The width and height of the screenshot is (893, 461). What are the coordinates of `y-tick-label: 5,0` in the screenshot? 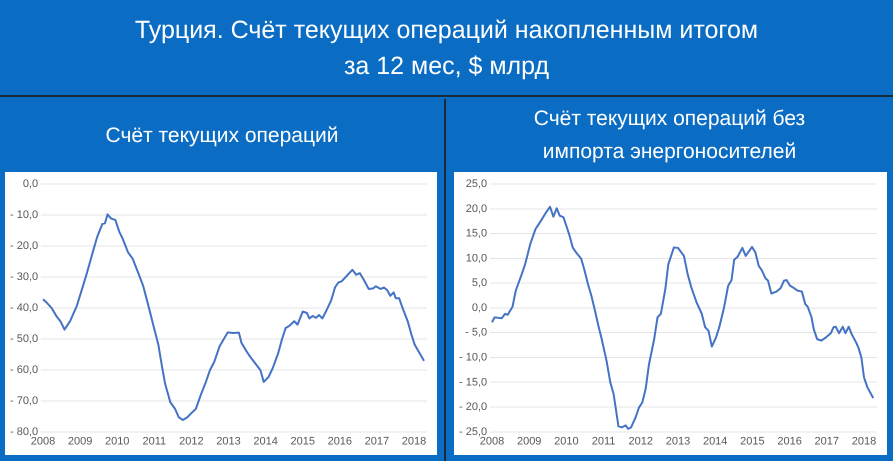 It's located at (480, 283).